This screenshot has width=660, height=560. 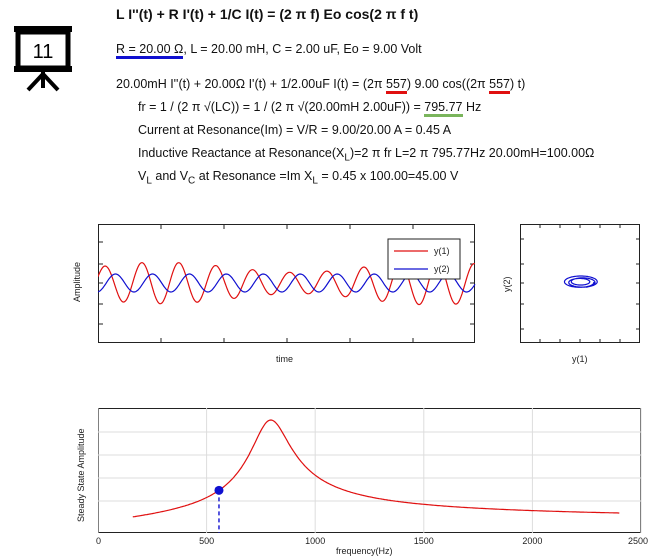 I want to click on voltage-and: and V, so click(x=170, y=176).